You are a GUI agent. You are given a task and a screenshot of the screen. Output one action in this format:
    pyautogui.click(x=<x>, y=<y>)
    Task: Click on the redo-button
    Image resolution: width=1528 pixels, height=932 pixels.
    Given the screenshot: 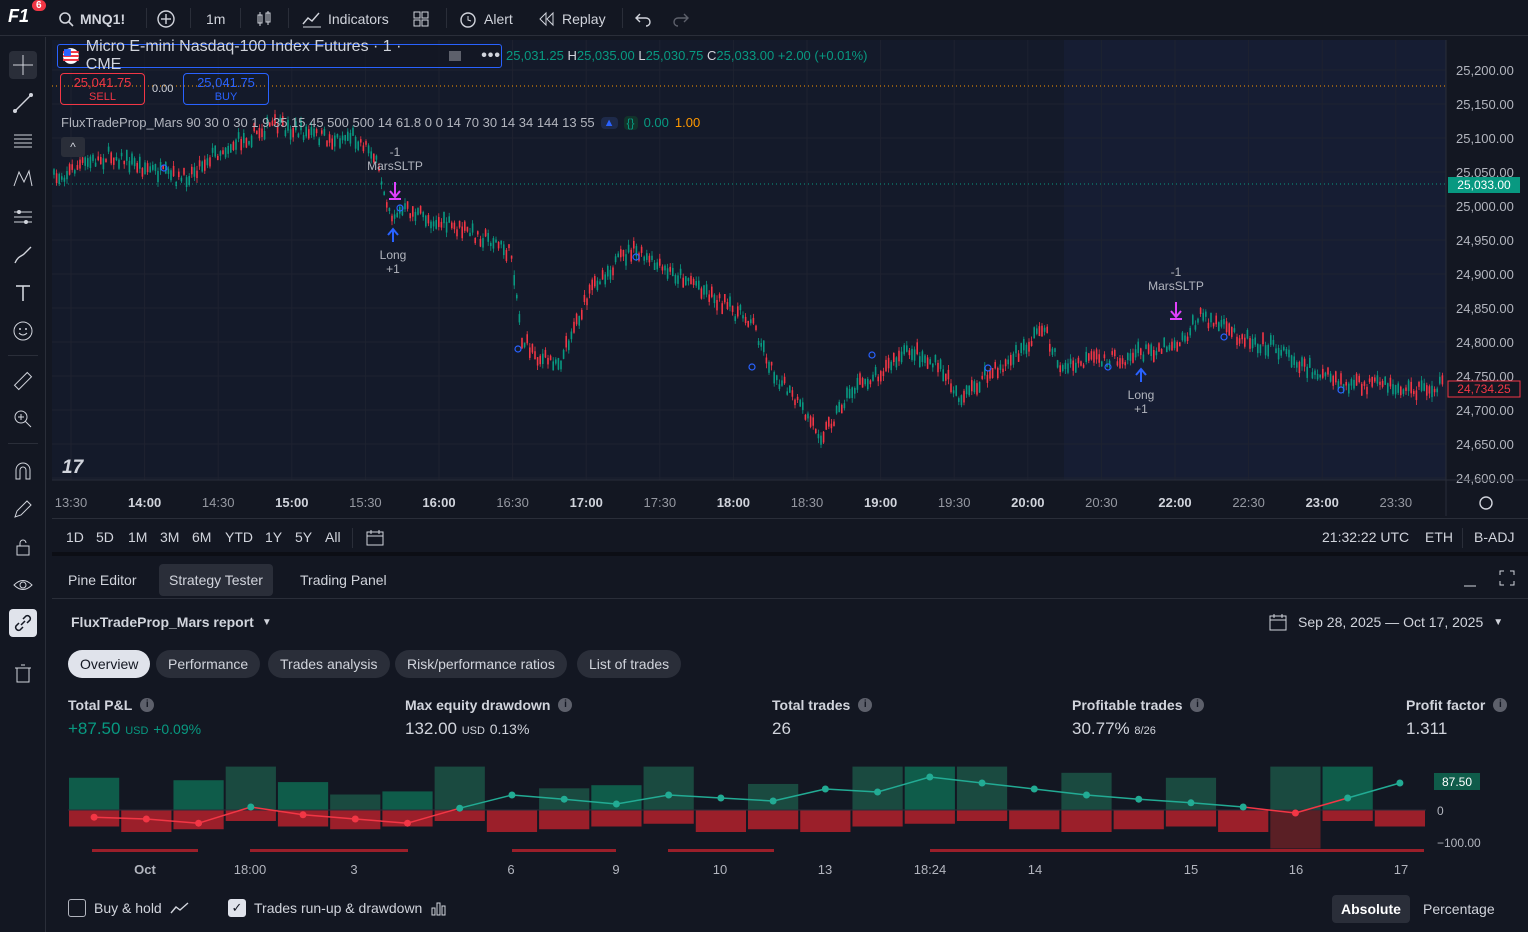 What is the action you would take?
    pyautogui.click(x=681, y=19)
    